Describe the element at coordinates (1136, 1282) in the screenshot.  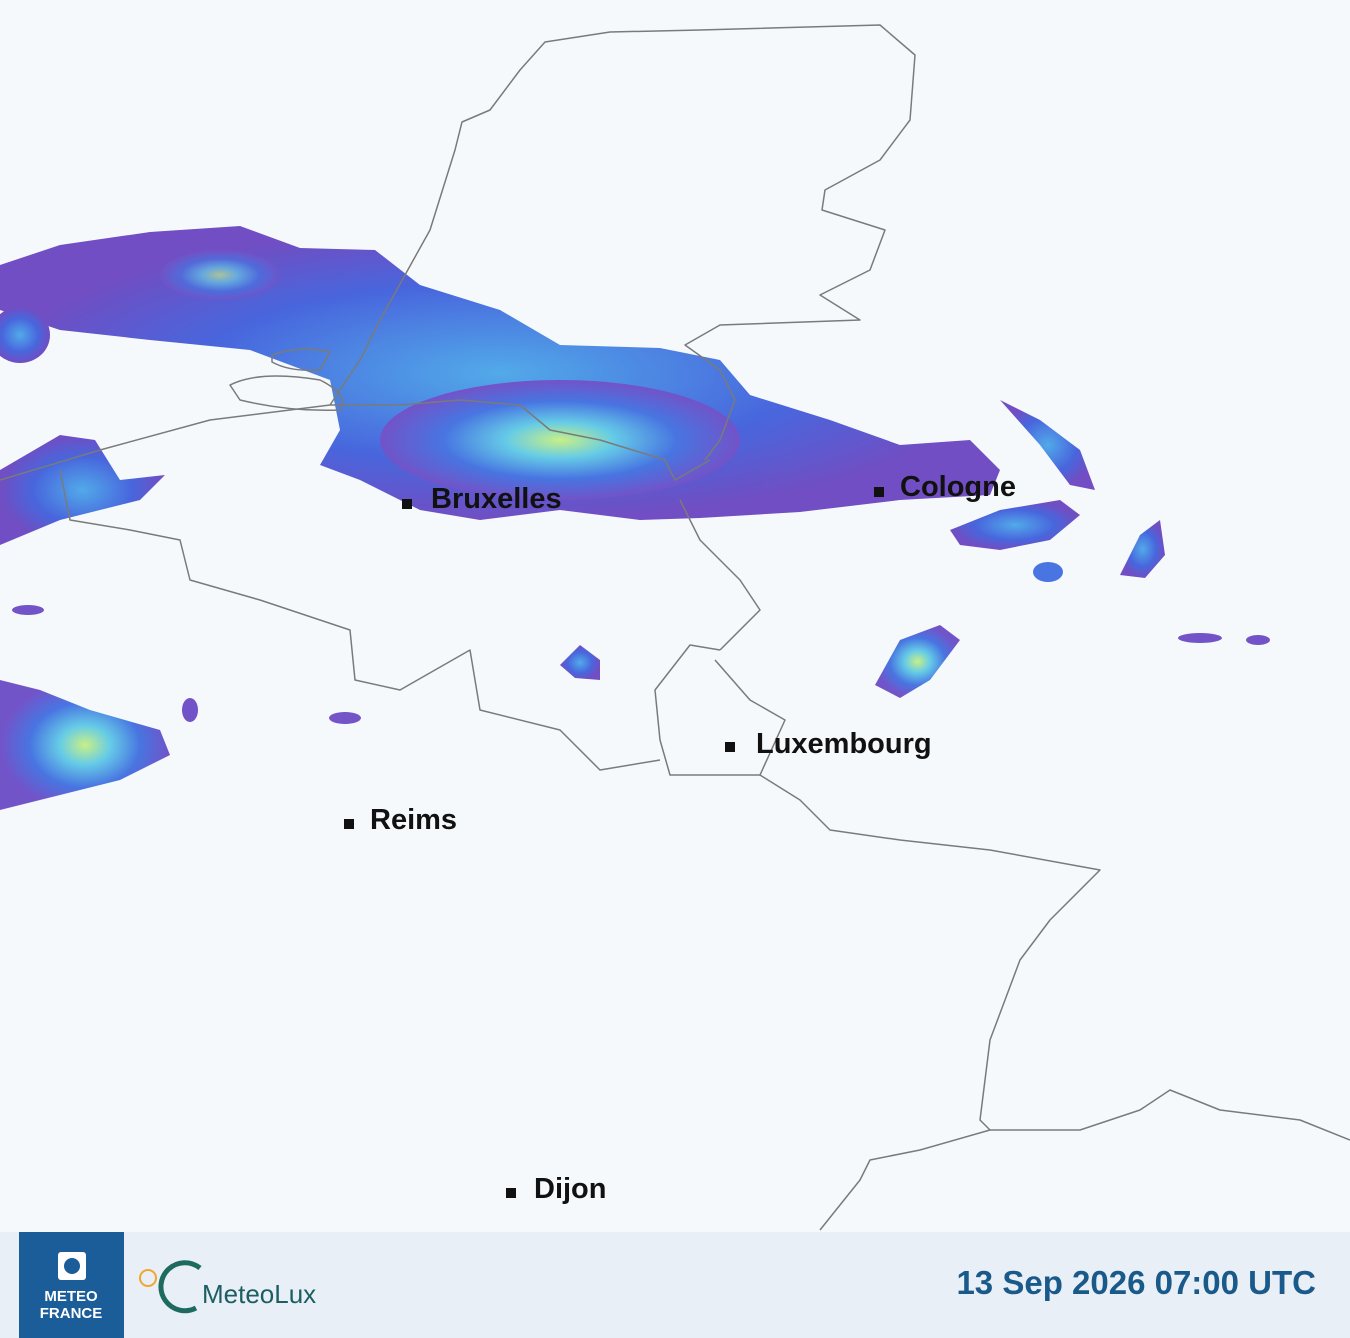
I see `timestamp: 13 Sep 2026 07:00 UTC` at that location.